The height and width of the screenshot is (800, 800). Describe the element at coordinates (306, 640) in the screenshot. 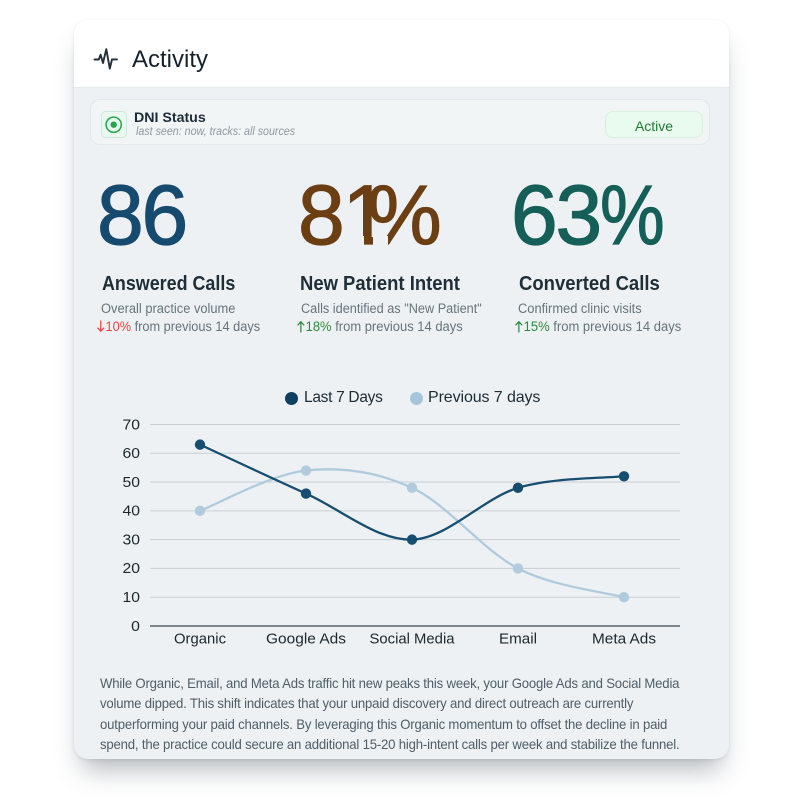

I see `svg-text: Google Ads` at that location.